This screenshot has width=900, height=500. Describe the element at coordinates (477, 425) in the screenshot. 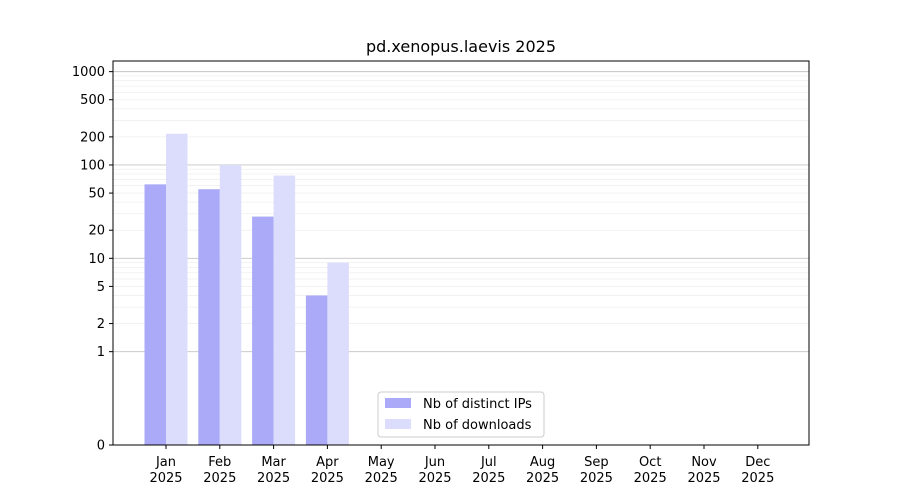

I see `legend-label: Nb of downloads` at that location.